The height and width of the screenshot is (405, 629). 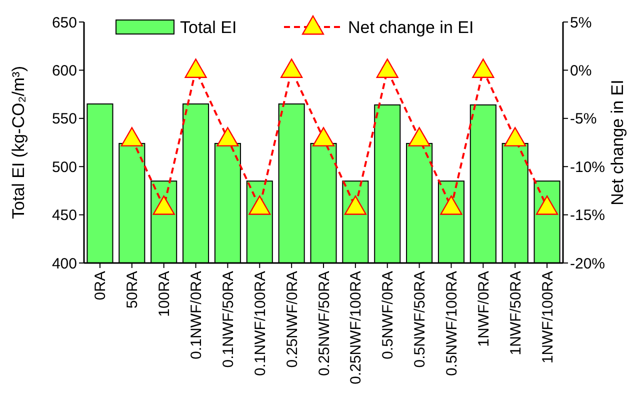 What do you see at coordinates (411, 27) in the screenshot?
I see `legend-label: Net change in EI` at bounding box center [411, 27].